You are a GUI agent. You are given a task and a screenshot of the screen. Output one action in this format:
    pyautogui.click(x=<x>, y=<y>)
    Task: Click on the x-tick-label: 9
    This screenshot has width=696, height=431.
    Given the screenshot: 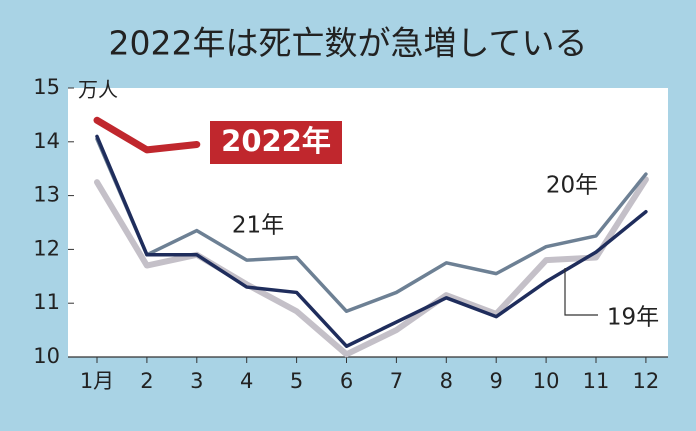 What is the action you would take?
    pyautogui.click(x=496, y=381)
    